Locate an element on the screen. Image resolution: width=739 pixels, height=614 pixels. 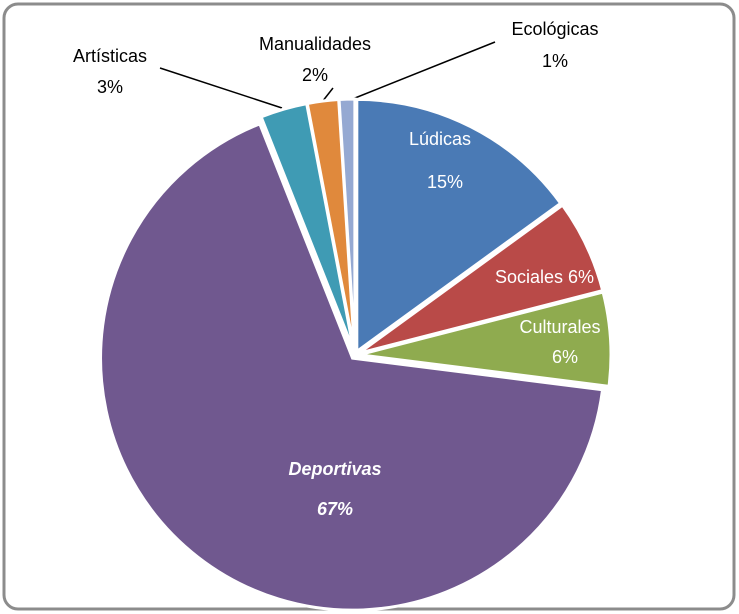
slice-label: Ecológicas is located at coordinates (554, 29).